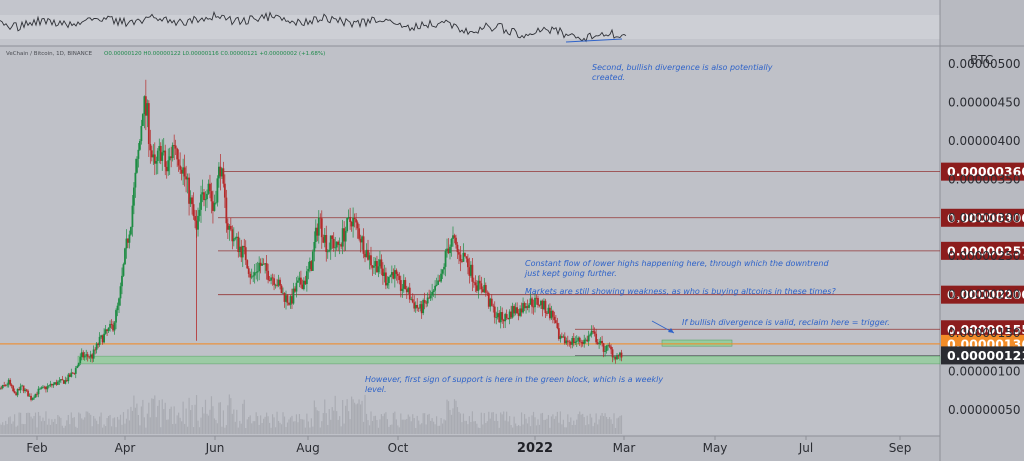 The height and width of the screenshot is (461, 1024). Describe the element at coordinates (307, 448) in the screenshot. I see `x-tick-label-3: Aug` at that location.